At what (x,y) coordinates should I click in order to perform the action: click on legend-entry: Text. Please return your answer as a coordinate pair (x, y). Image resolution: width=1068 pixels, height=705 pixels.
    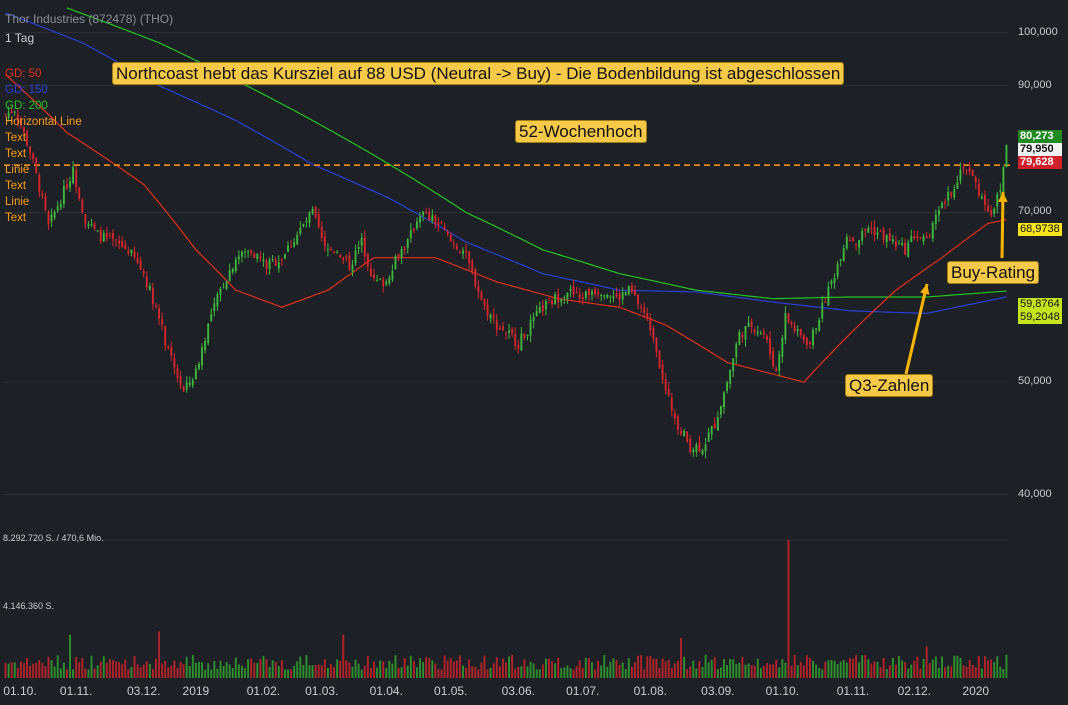
    Looking at the image, I should click on (16, 138).